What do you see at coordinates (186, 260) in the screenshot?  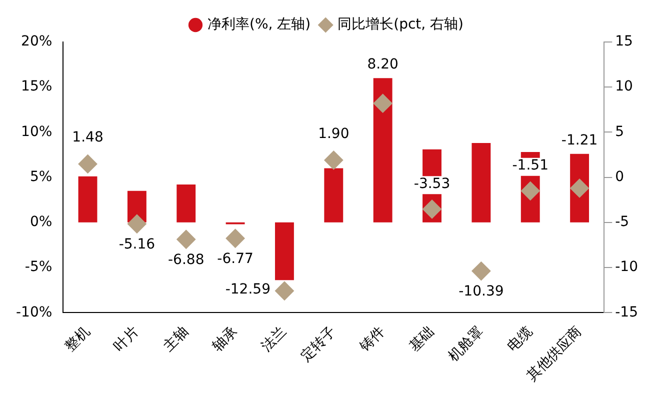 I see `data-label: -6.88` at bounding box center [186, 260].